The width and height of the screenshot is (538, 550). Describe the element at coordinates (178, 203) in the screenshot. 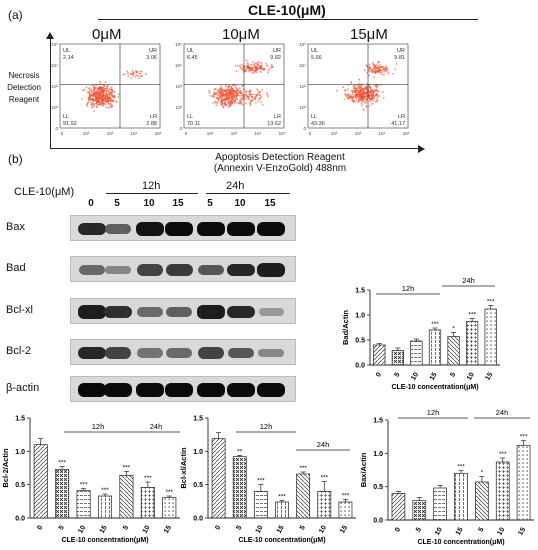

I see `lane-label: 15` at that location.